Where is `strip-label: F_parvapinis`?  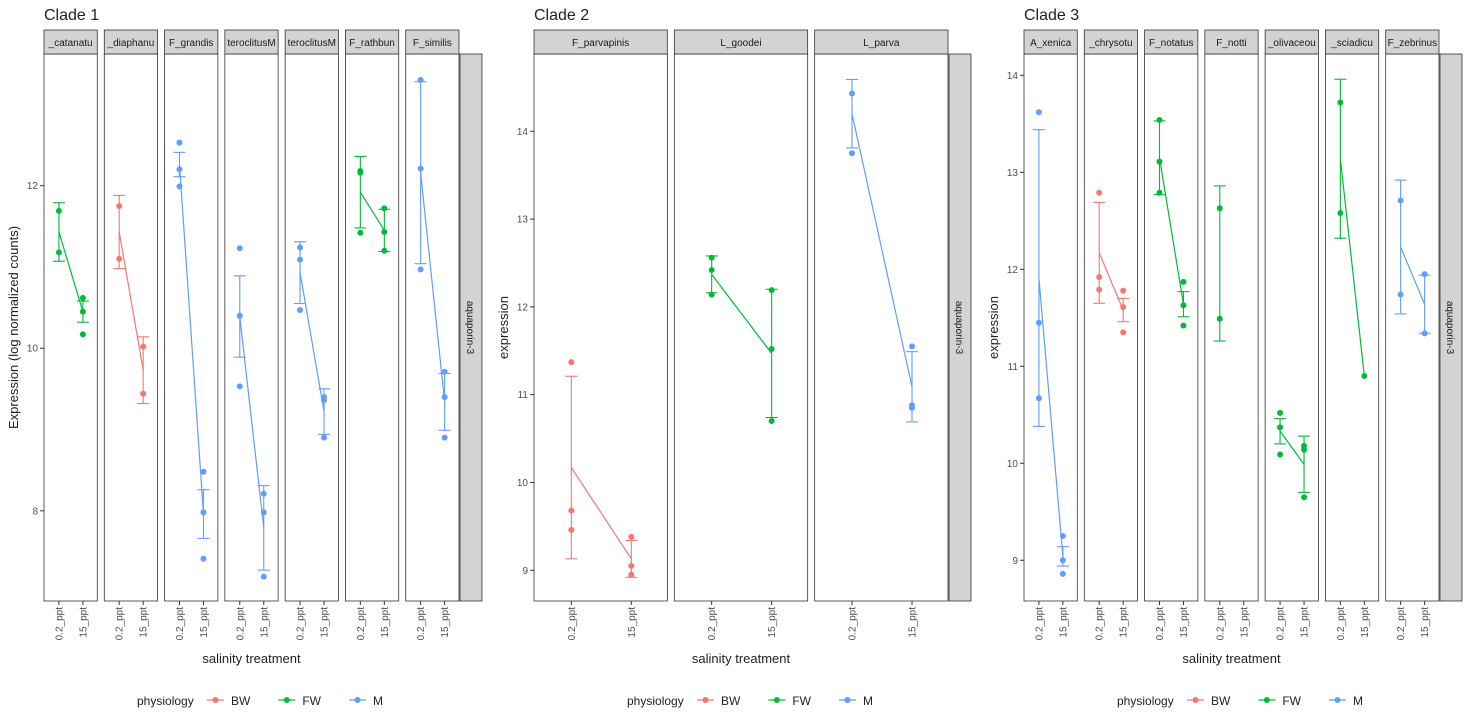 strip-label: F_parvapinis is located at coordinates (600, 43).